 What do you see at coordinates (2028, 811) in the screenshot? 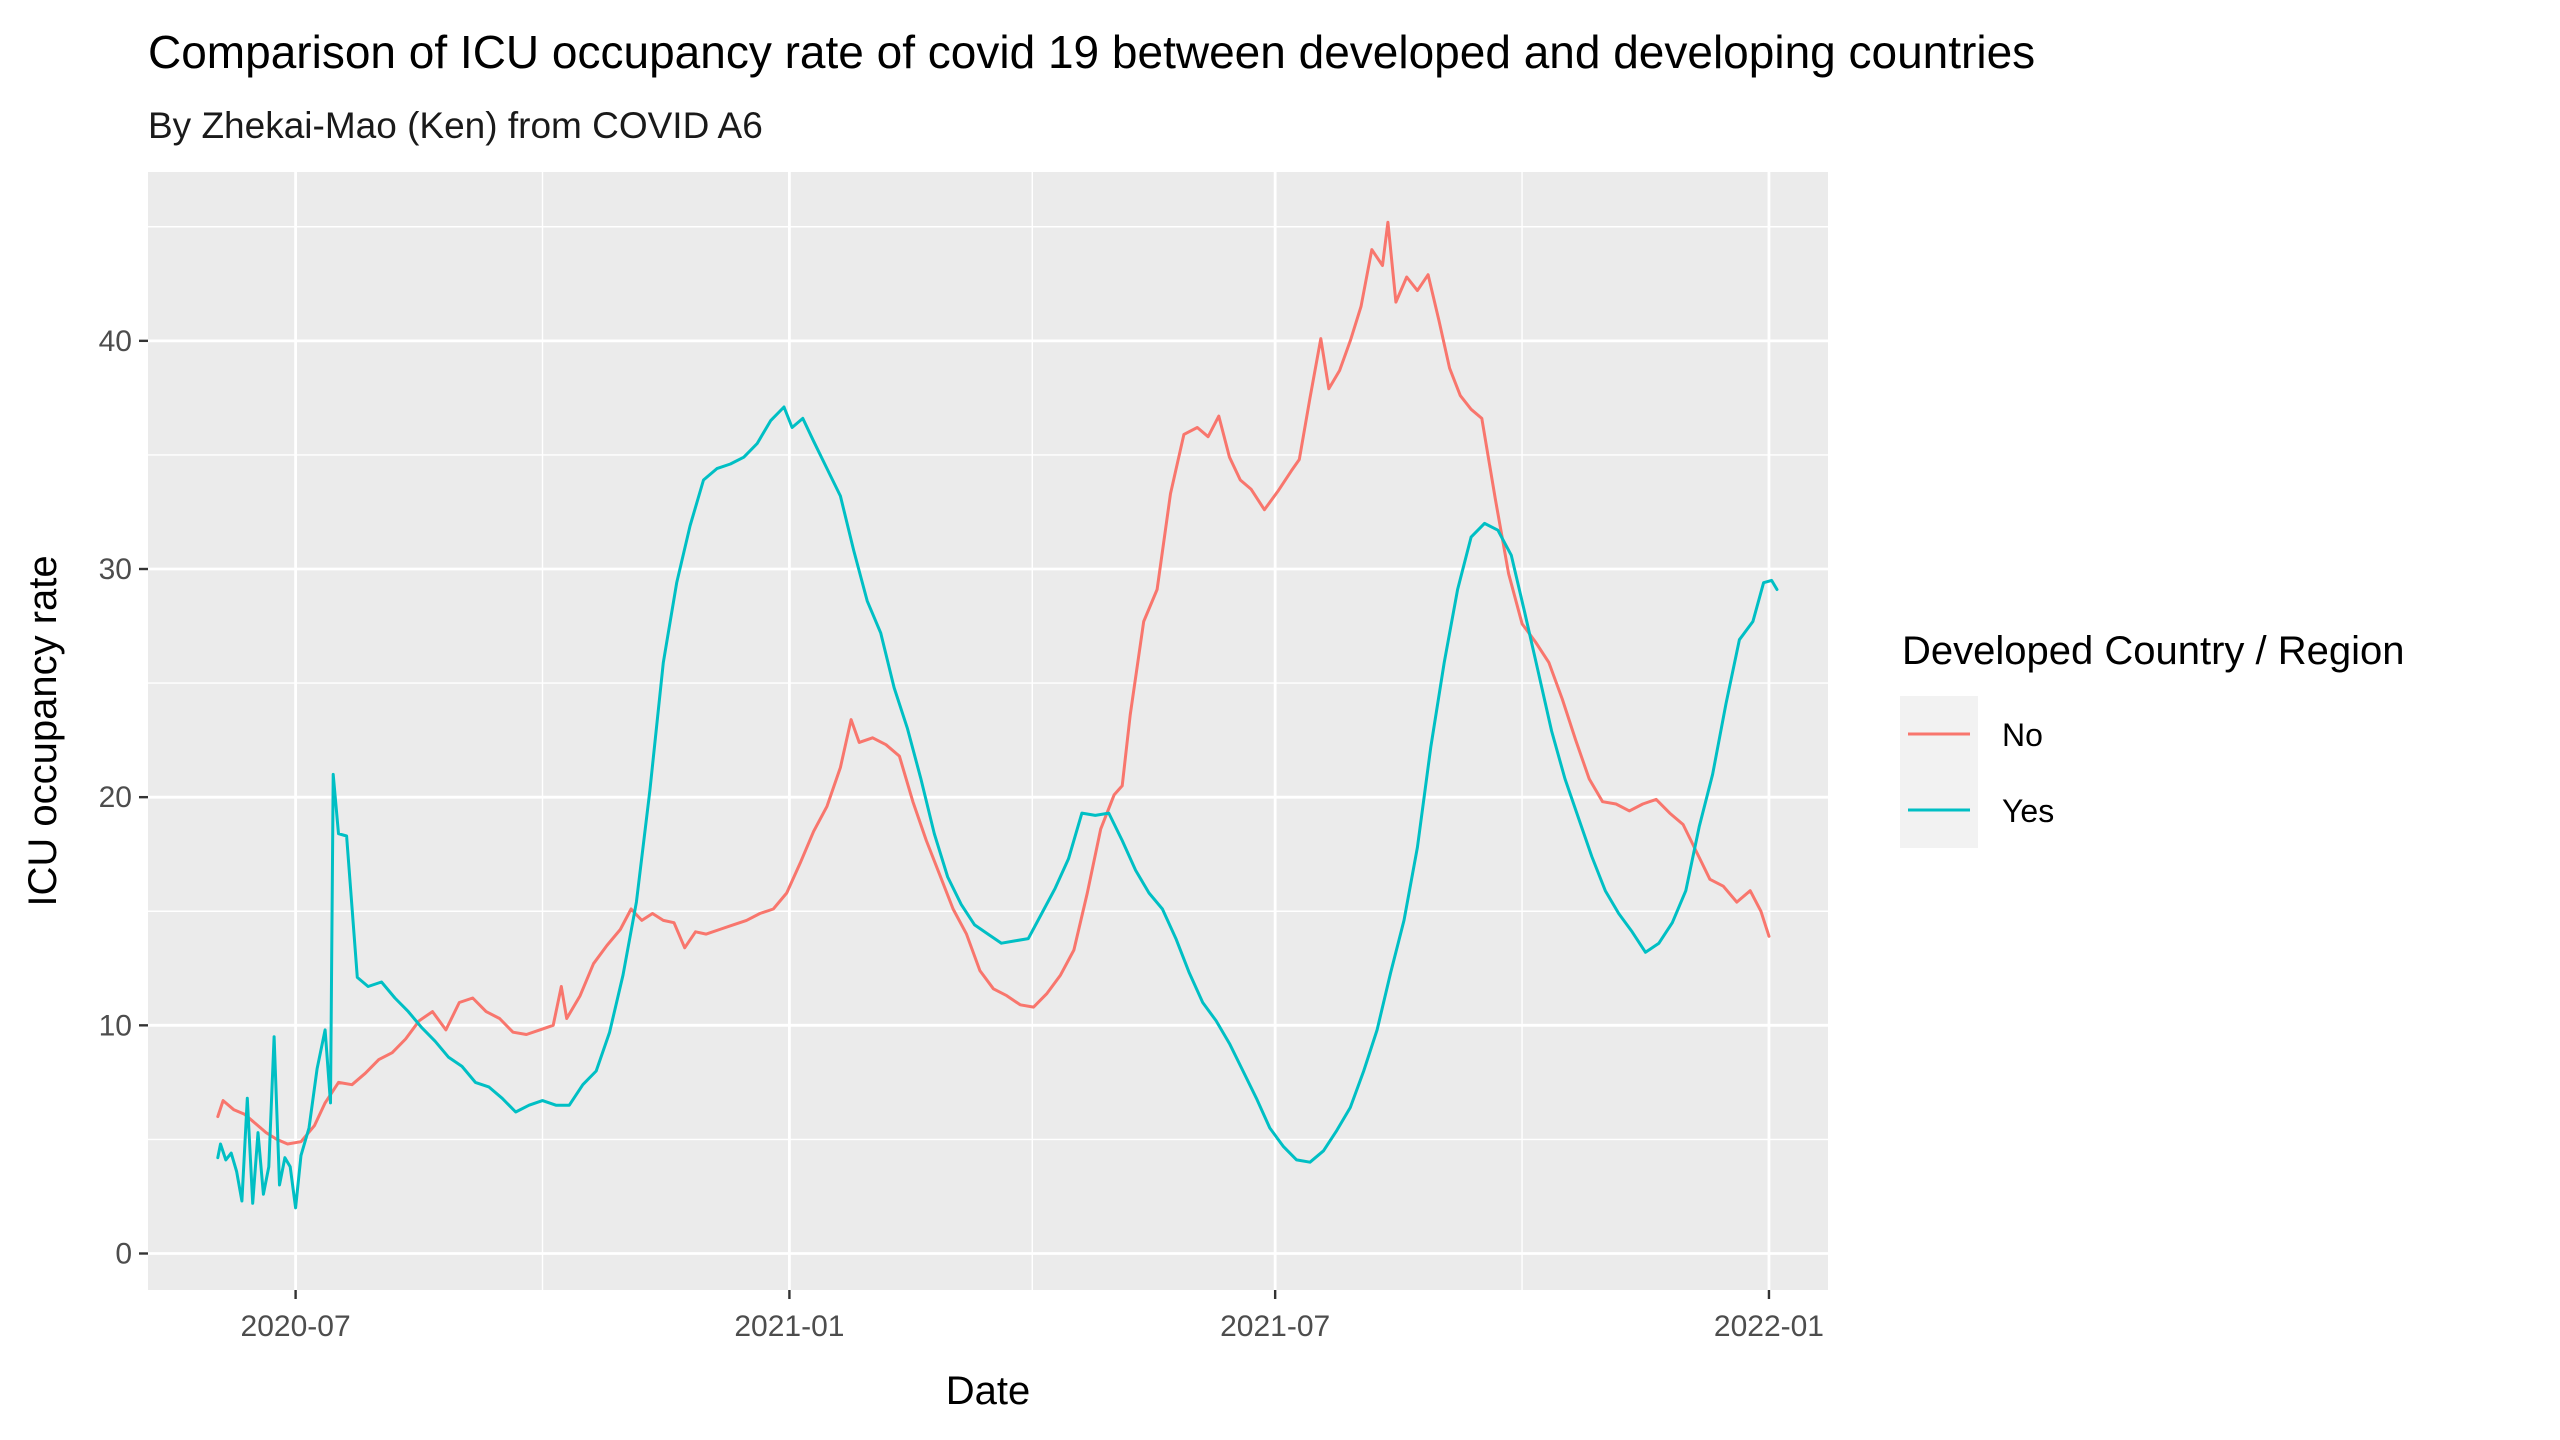
I see `legend-label-yes: Yes` at bounding box center [2028, 811].